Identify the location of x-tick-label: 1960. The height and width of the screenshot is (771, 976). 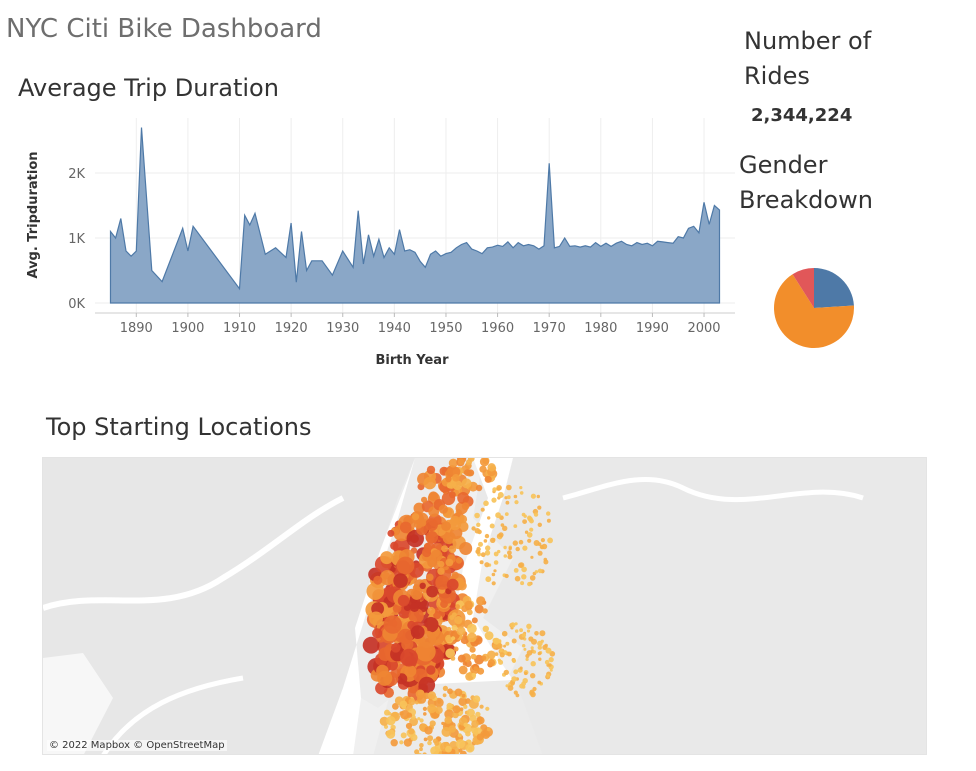
(497, 328).